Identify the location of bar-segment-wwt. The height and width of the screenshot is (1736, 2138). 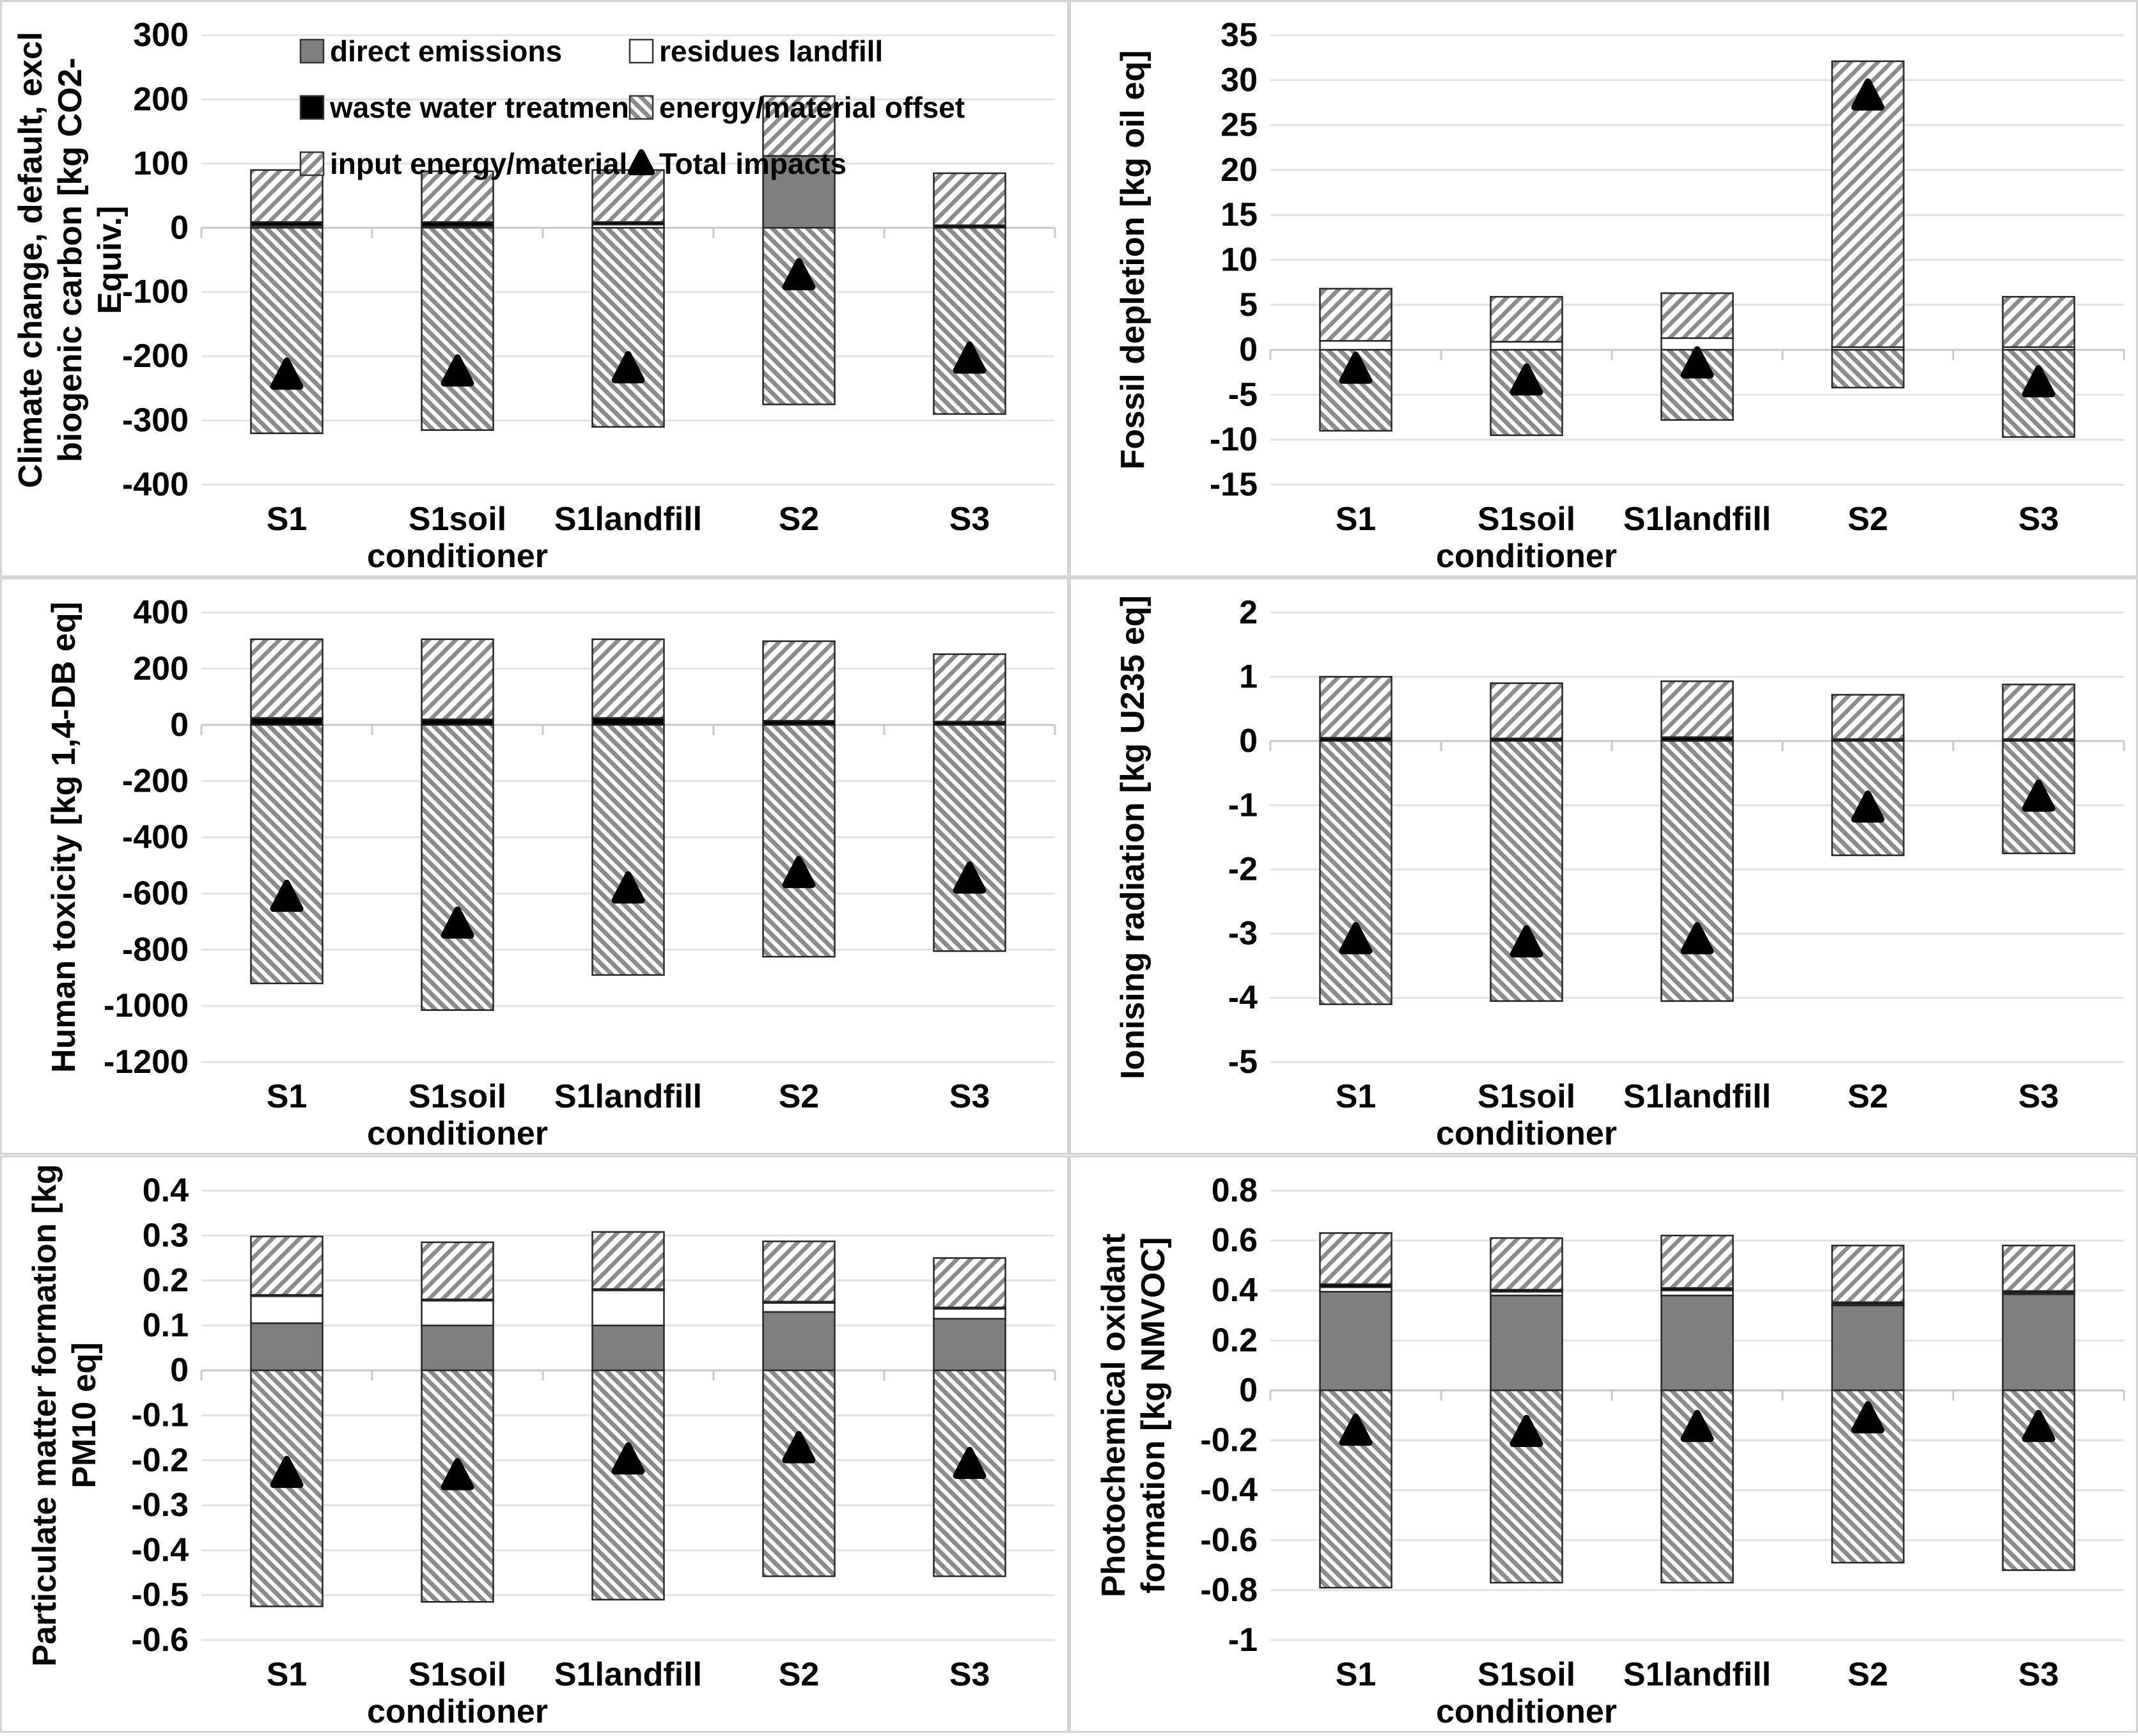
(287, 721).